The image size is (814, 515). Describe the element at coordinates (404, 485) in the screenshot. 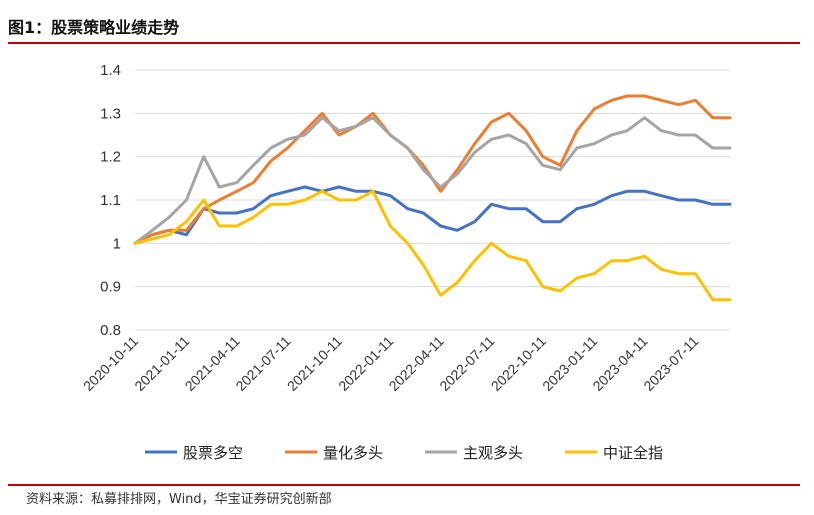

I see `footer-divider` at that location.